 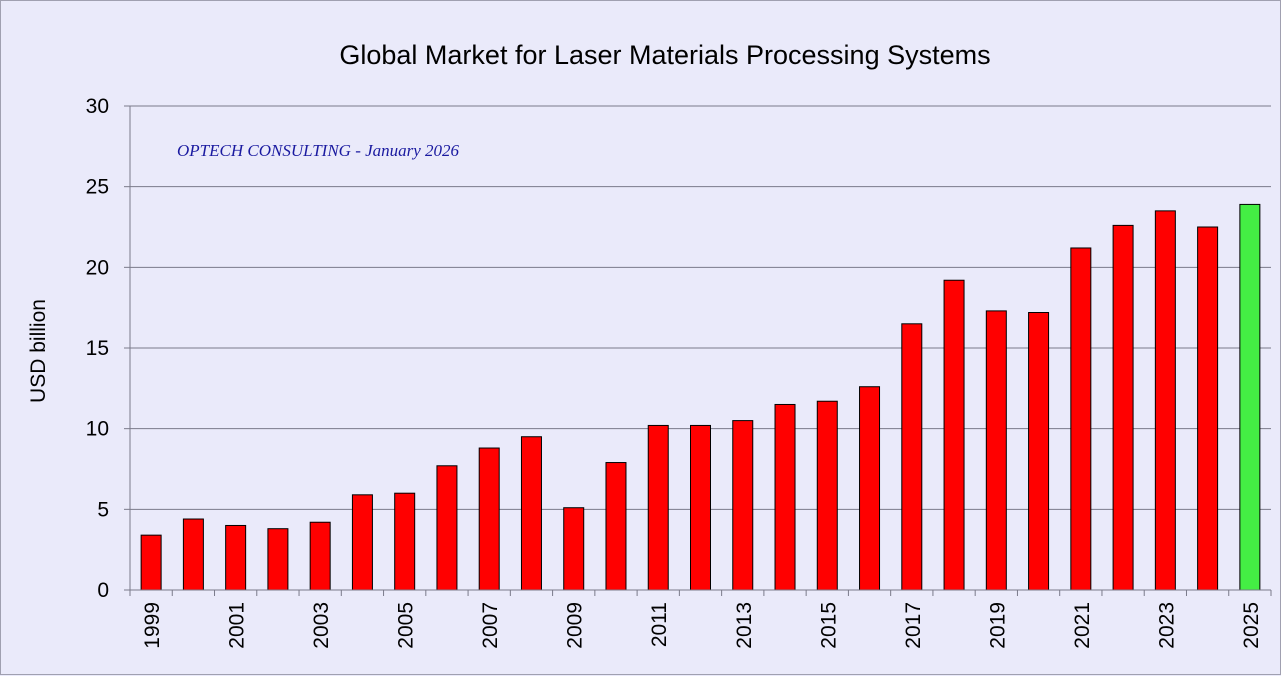 I want to click on x-tick-label: 2011, so click(x=659, y=624).